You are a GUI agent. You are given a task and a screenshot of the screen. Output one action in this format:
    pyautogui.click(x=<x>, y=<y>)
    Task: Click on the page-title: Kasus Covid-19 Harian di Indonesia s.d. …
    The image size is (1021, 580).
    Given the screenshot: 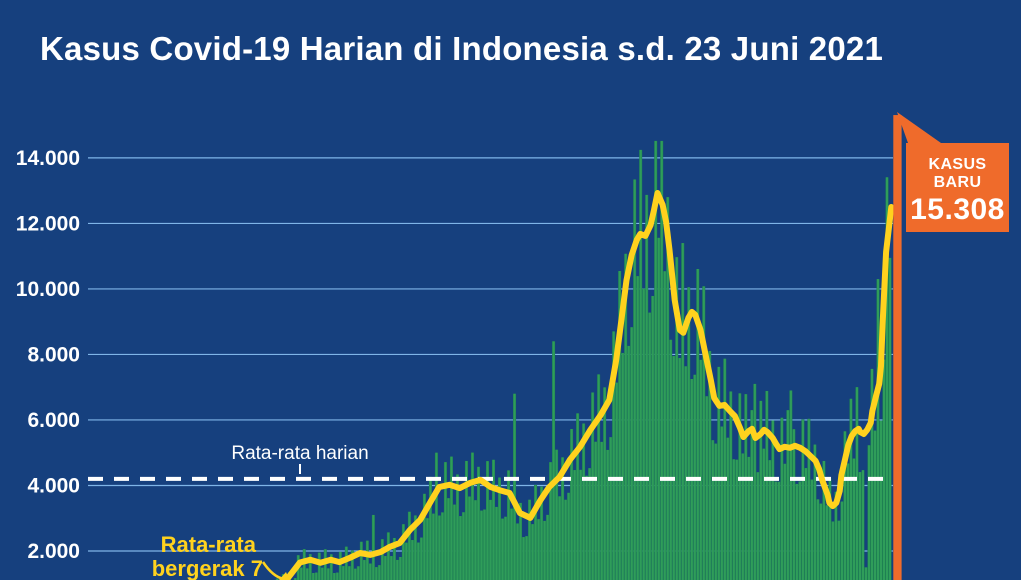 What is the action you would take?
    pyautogui.click(x=462, y=48)
    